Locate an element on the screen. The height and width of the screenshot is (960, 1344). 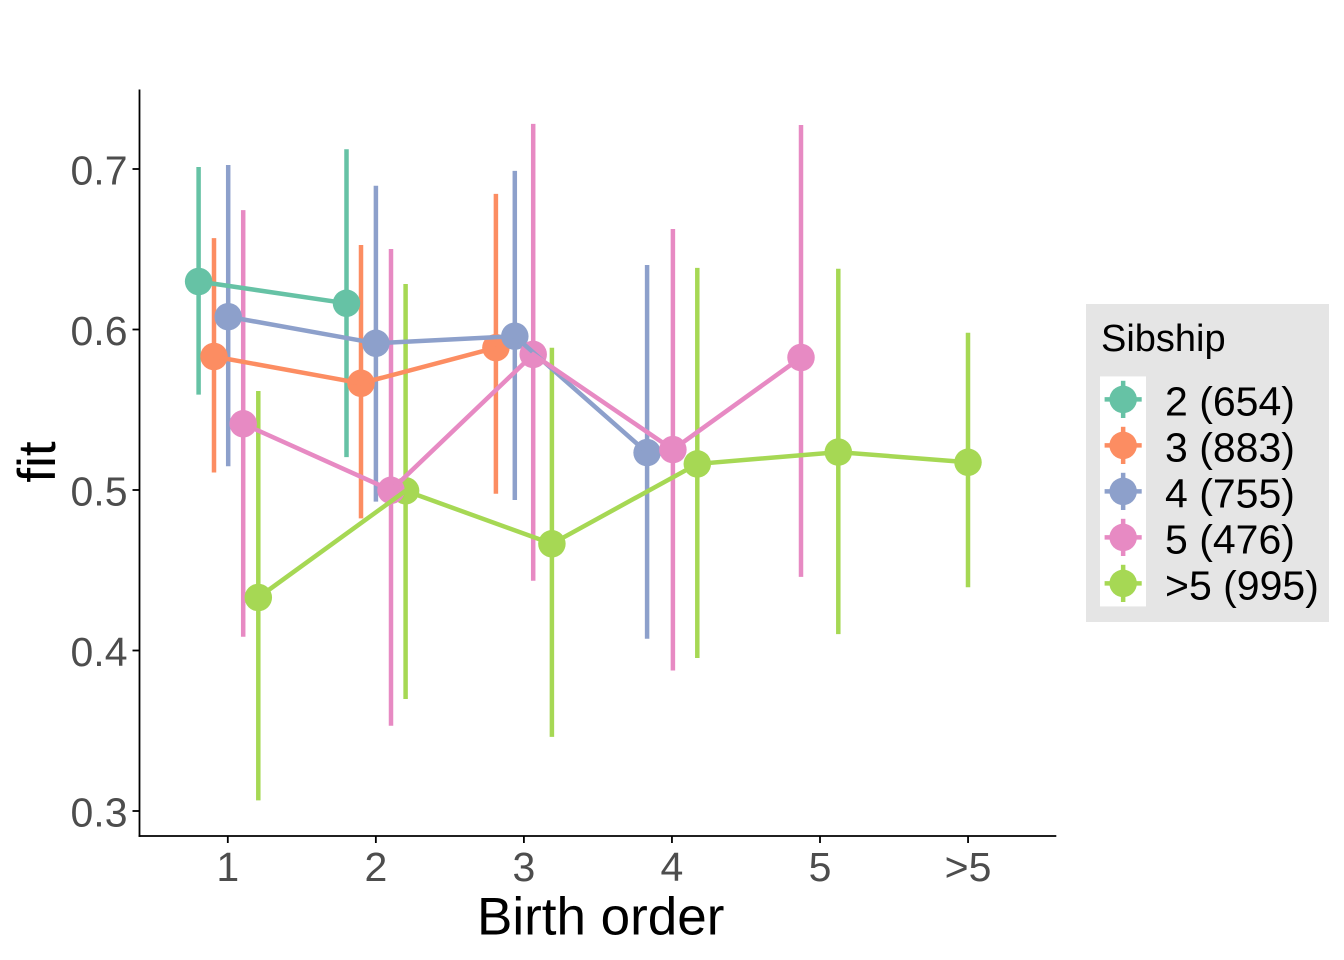
svg-text: 2 (654) is located at coordinates (1230, 401).